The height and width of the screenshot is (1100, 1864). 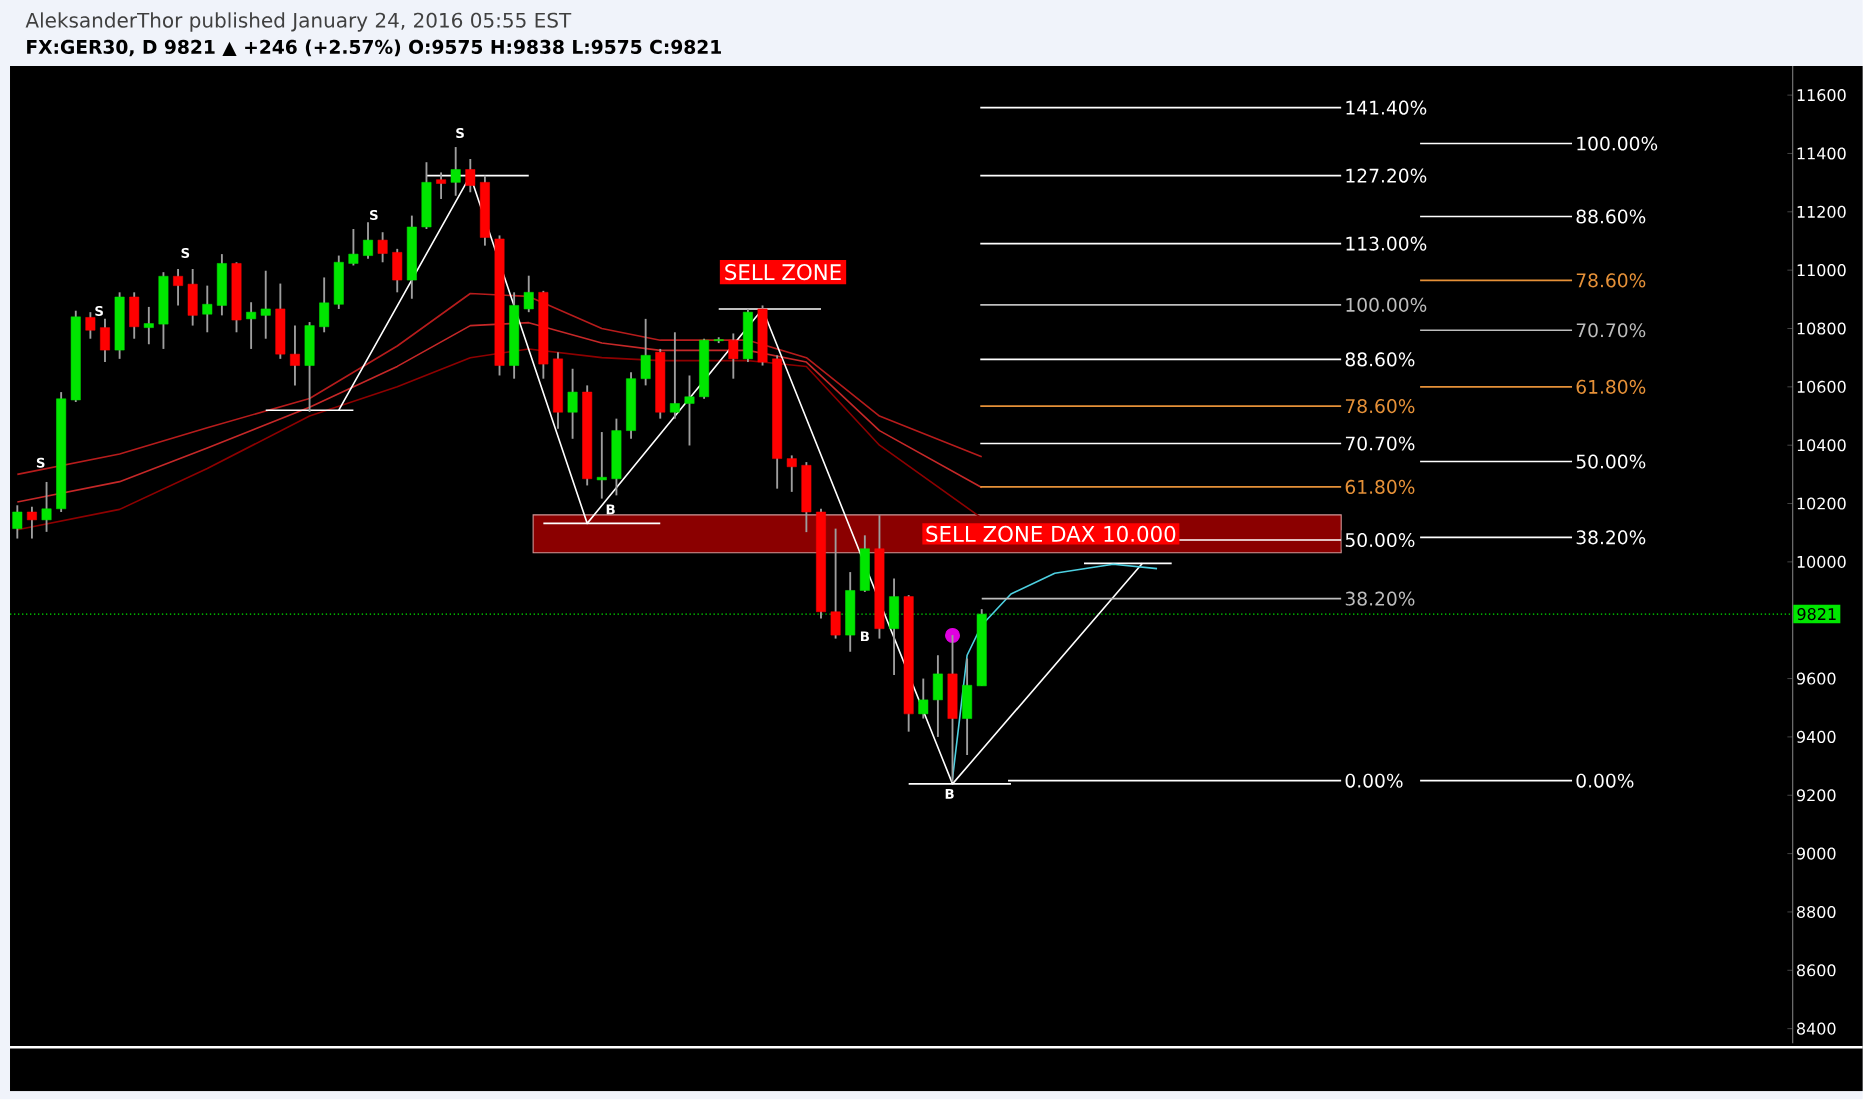 I want to click on annotation: 113.00%, so click(x=1386, y=244).